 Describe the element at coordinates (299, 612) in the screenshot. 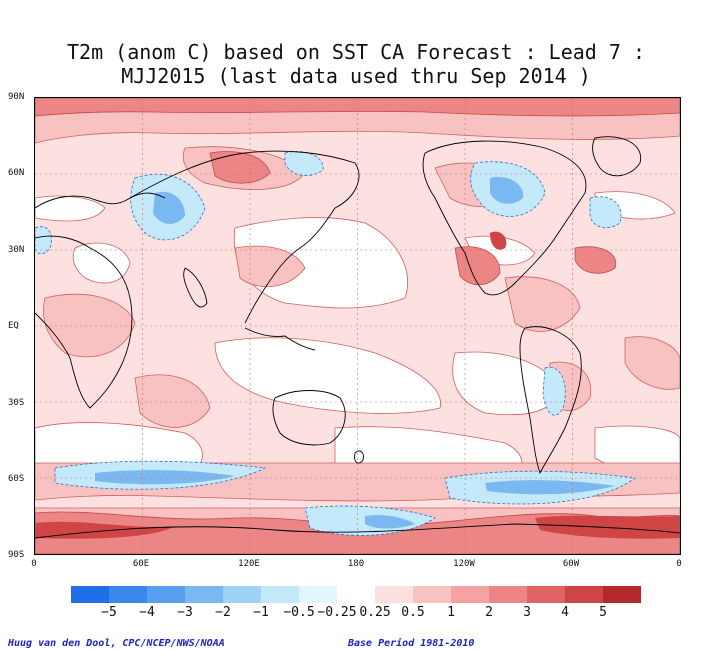

I see `legend-label-minus0-5: −0.5` at that location.